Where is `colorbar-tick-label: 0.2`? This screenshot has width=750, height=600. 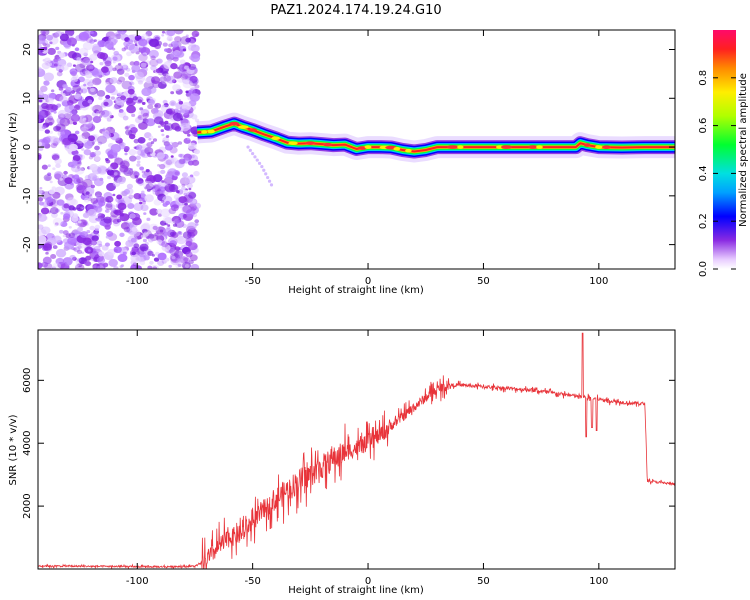 colorbar-tick-label: 0.2 is located at coordinates (703, 221).